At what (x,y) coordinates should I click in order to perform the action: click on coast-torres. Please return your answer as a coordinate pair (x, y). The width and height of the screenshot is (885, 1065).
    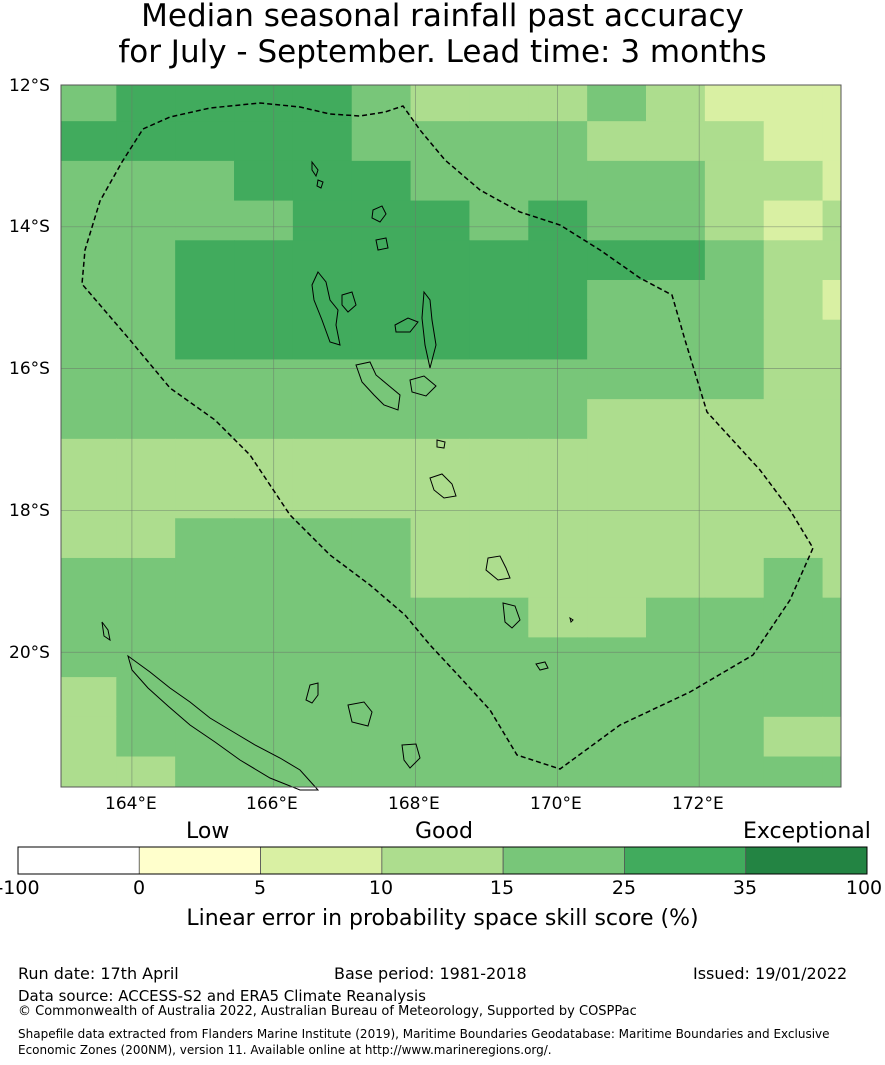
    Looking at the image, I should click on (382, 244).